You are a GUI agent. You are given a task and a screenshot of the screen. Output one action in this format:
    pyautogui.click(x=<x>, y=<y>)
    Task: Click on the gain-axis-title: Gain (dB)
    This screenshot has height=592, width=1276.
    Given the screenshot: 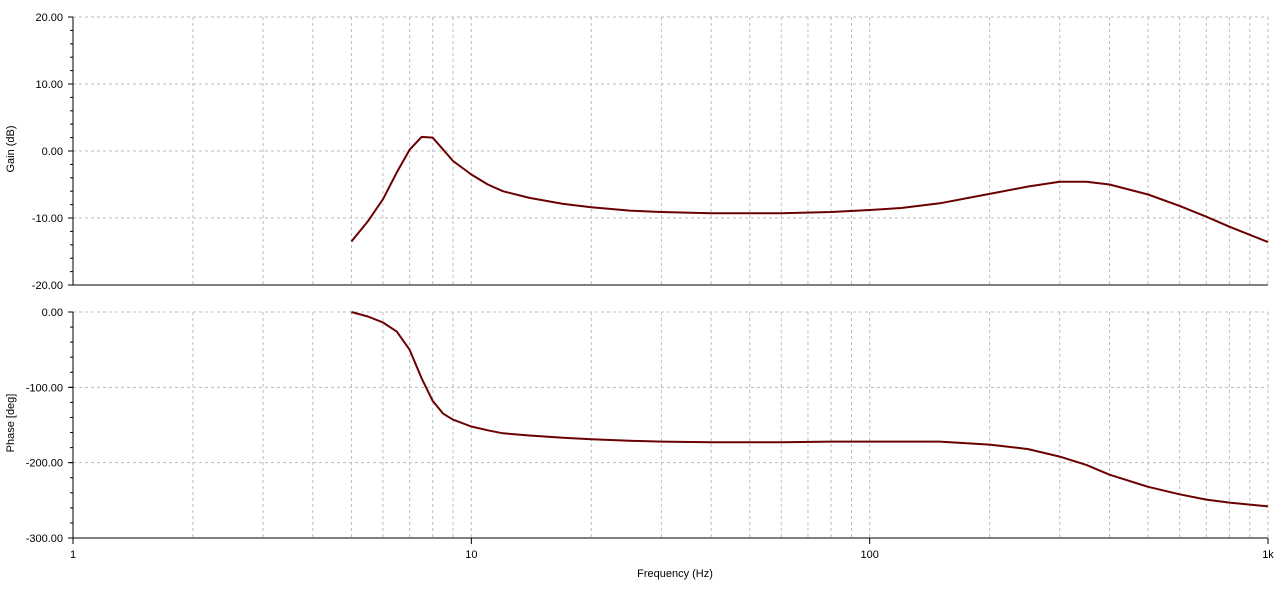 What is the action you would take?
    pyautogui.click(x=11, y=148)
    